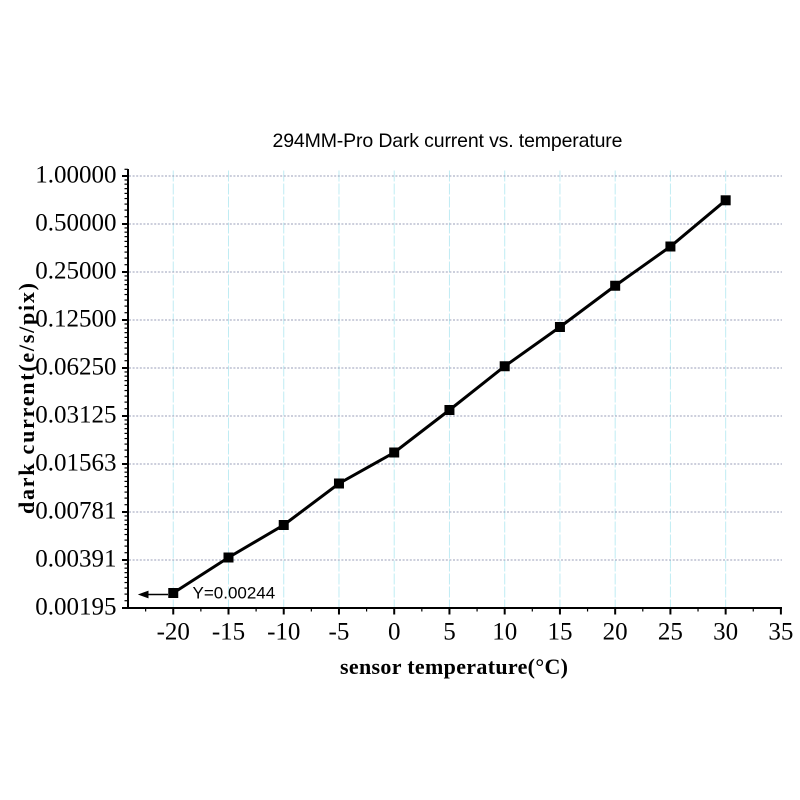 Image resolution: width=800 pixels, height=800 pixels. What do you see at coordinates (234, 593) in the screenshot?
I see `svg-text: Y=0.00244` at bounding box center [234, 593].